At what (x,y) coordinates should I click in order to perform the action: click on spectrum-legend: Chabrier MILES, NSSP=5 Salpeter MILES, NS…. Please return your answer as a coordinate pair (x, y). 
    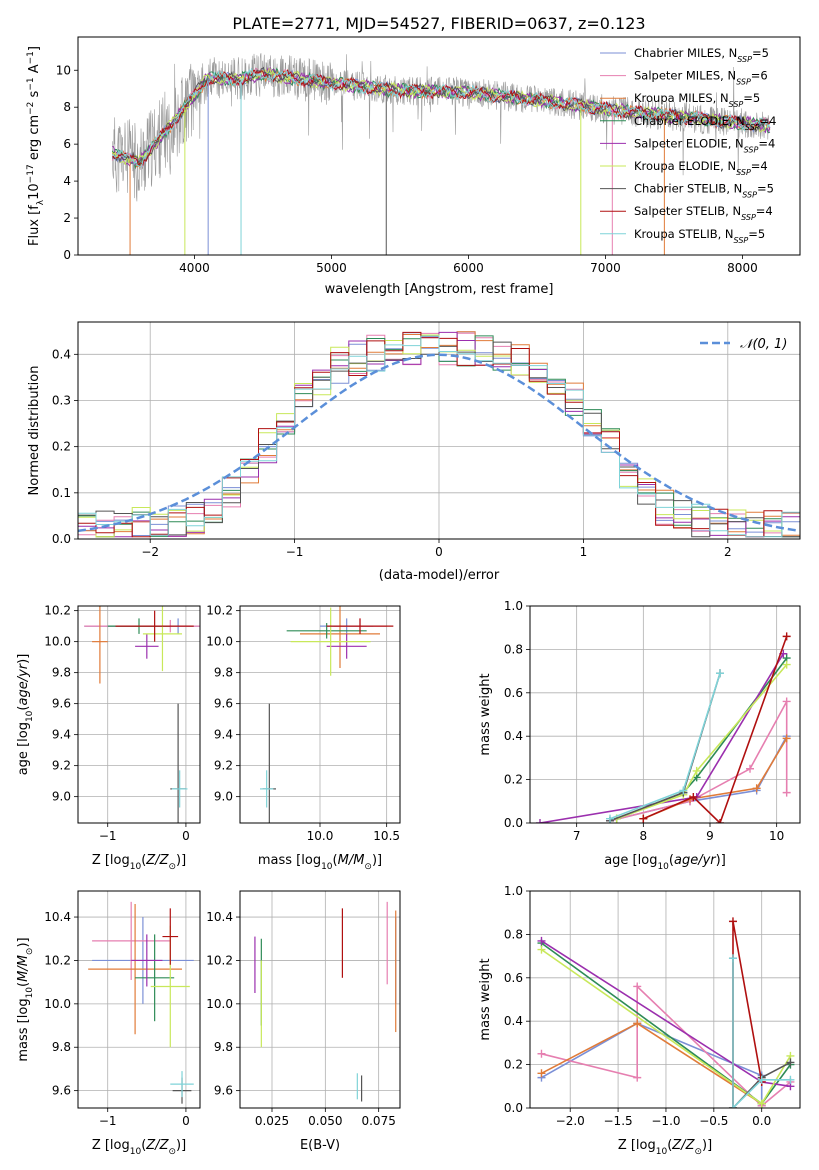
    Looking at the image, I should click on (688, 145).